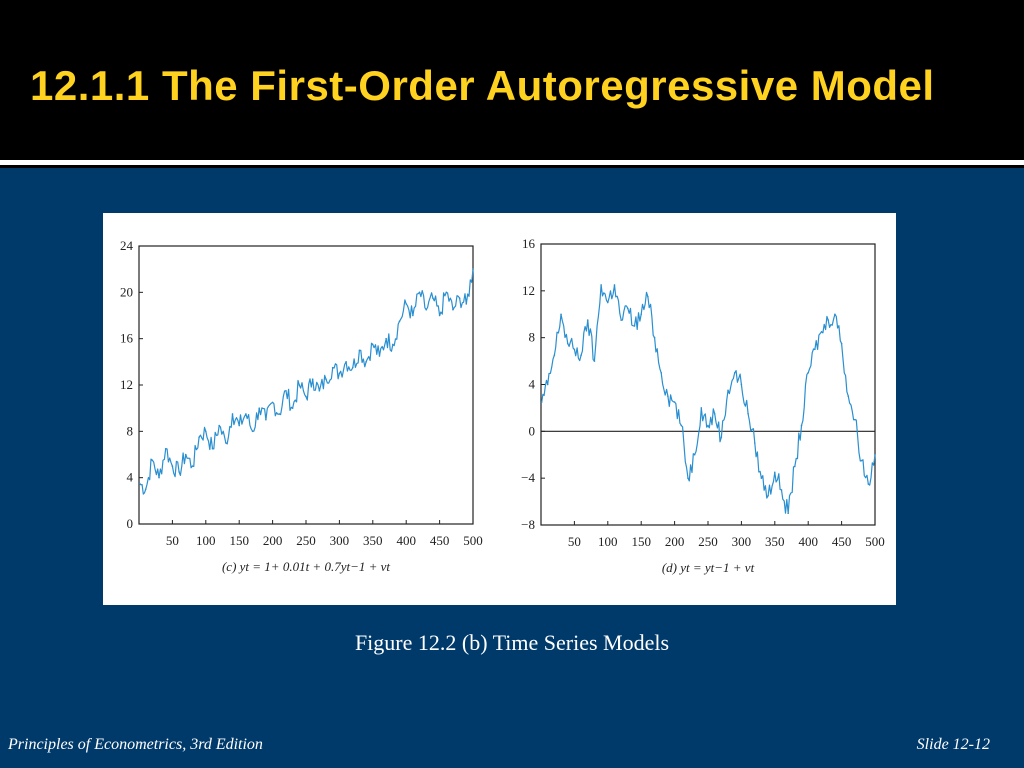  Describe the element at coordinates (273, 540) in the screenshot. I see `x-tick-label: 200` at that location.